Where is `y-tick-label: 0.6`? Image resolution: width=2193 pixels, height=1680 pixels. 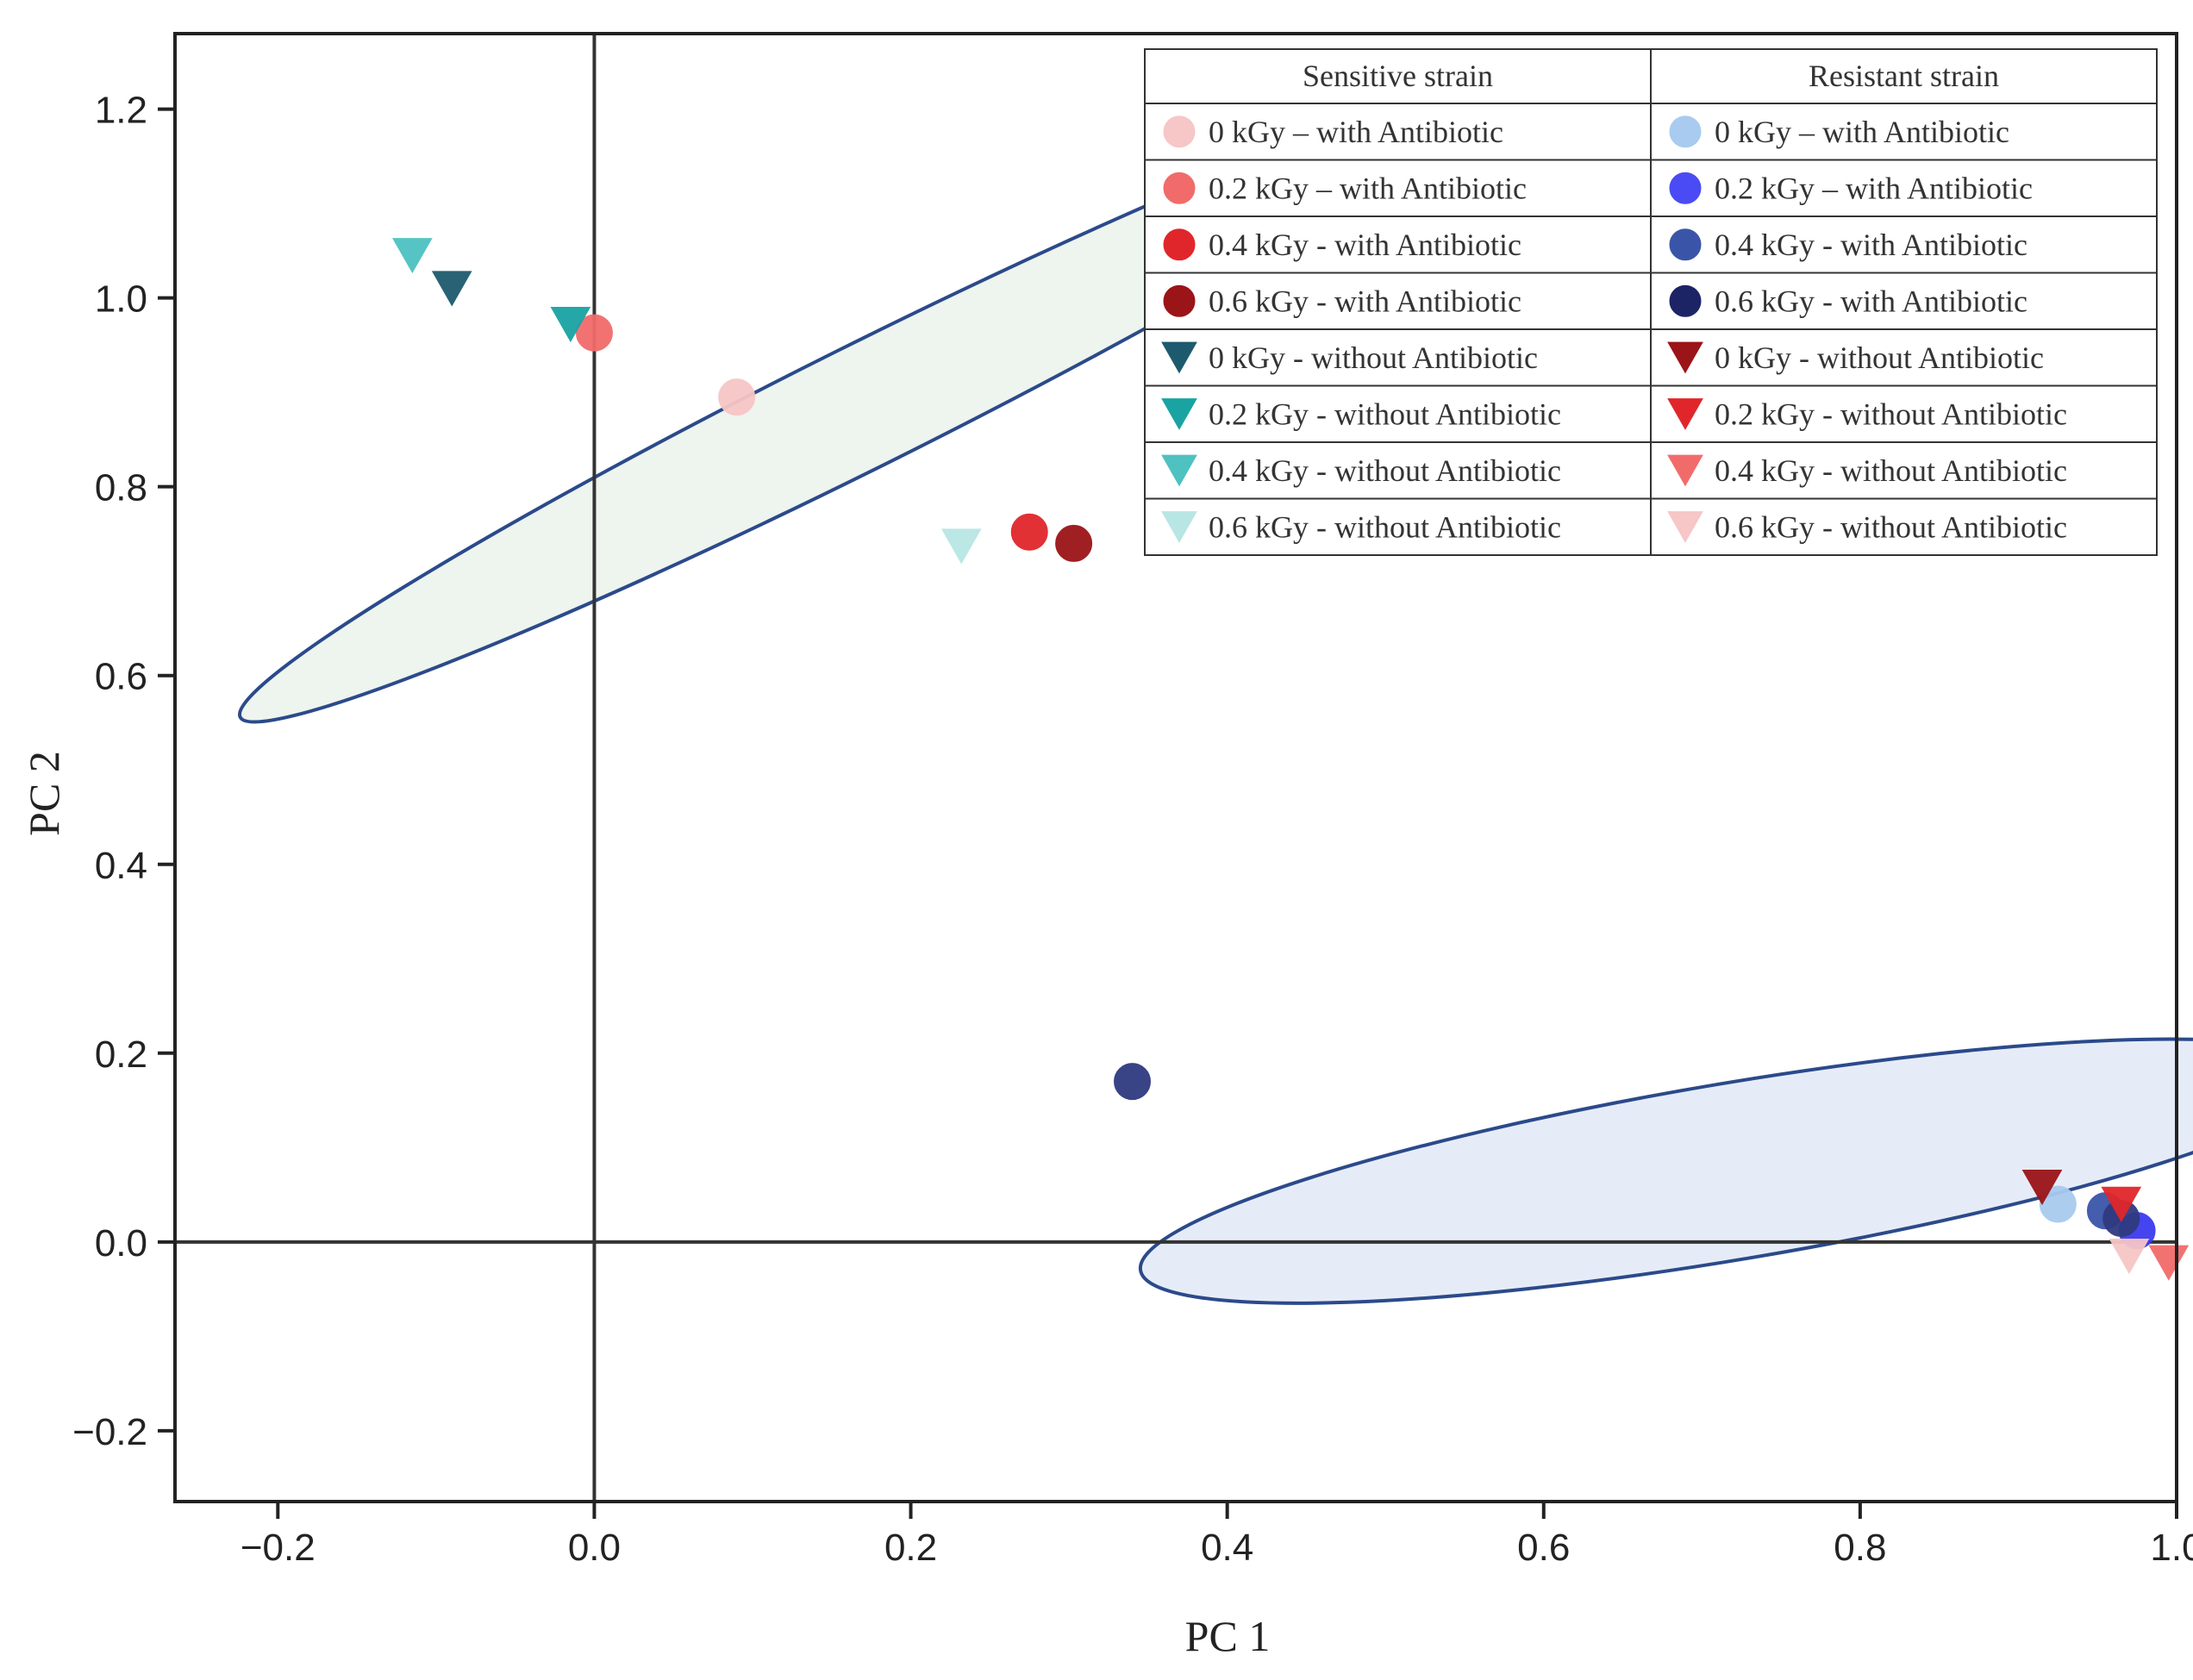
y-tick-label: 0.6 is located at coordinates (121, 677).